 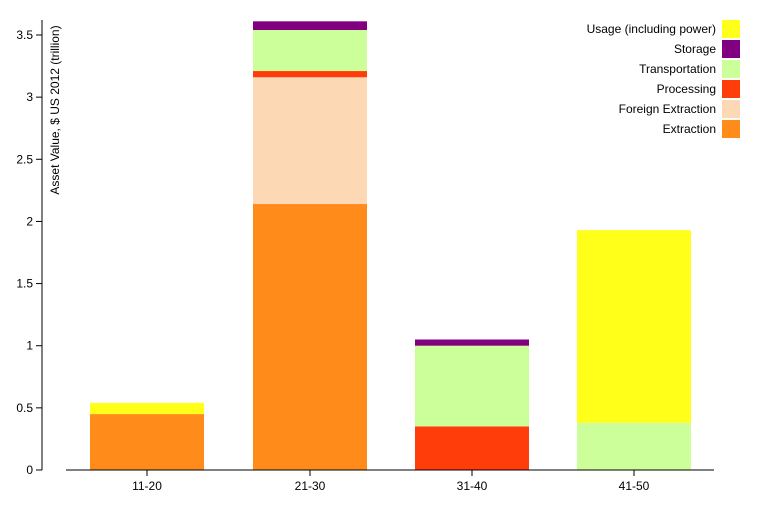 I want to click on y-axis: 0 0.5 1 1.5 2 2.5 3 3.5, so click(x=29, y=248).